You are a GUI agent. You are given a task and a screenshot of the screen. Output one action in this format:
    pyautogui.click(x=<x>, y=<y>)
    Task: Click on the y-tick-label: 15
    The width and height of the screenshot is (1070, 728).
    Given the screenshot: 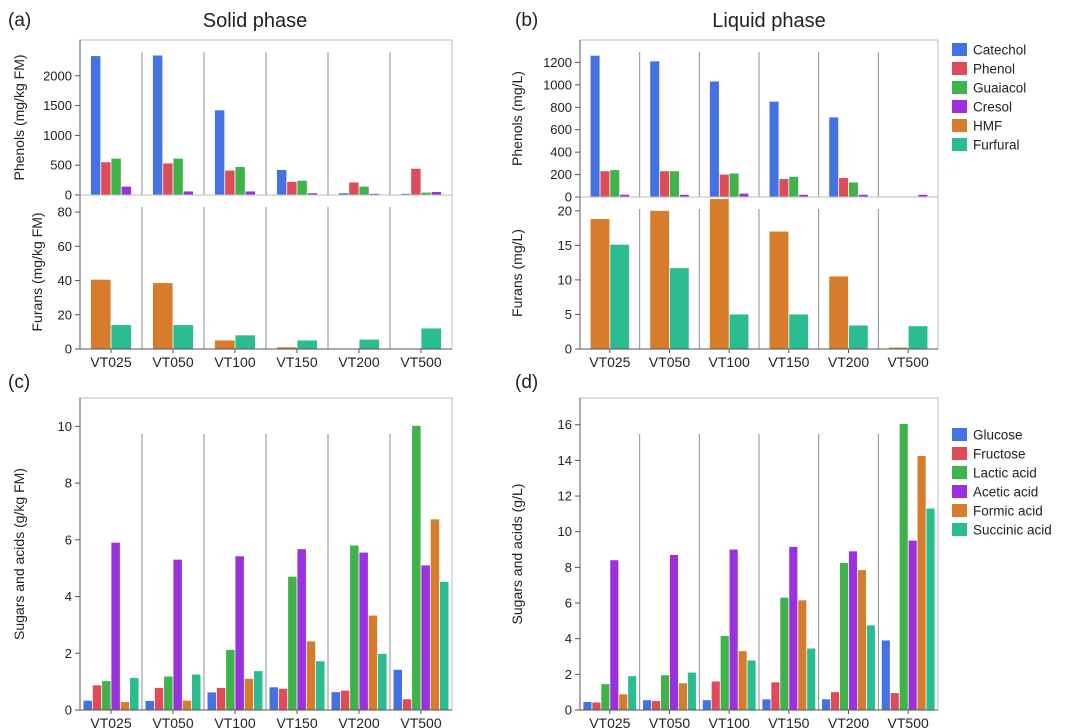 What is the action you would take?
    pyautogui.click(x=565, y=245)
    